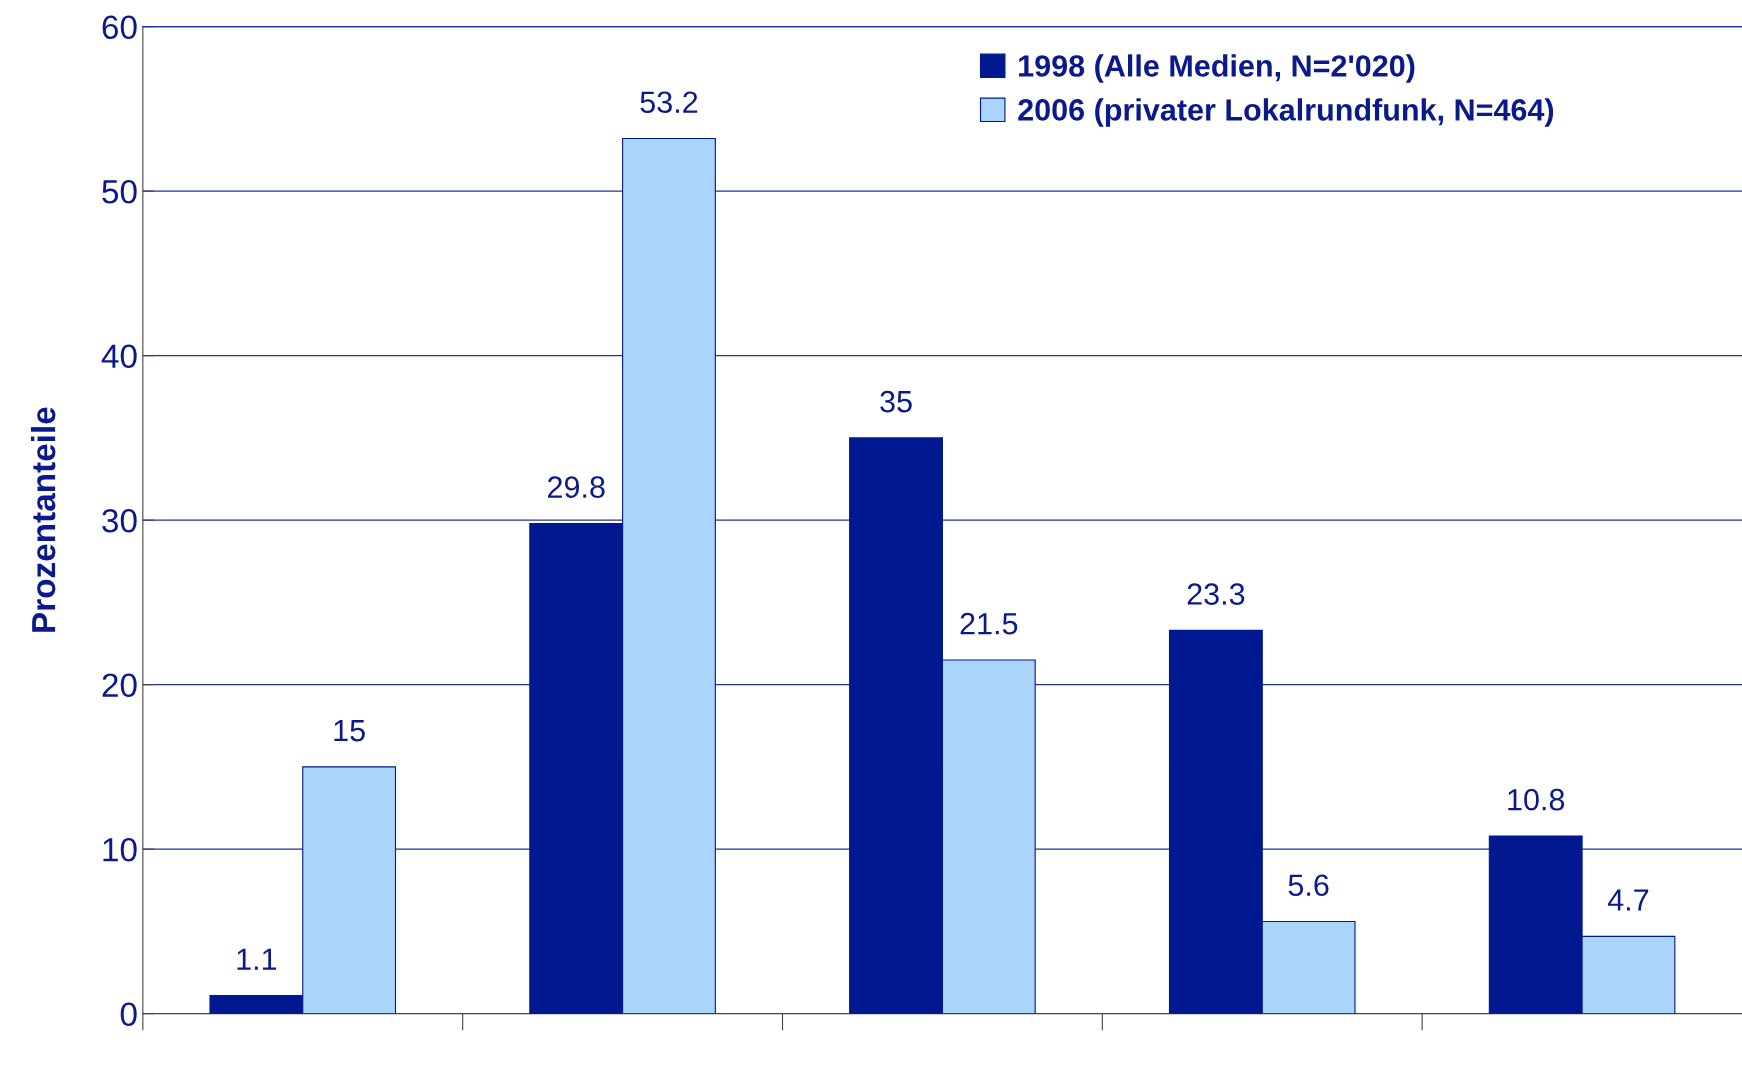  I want to click on data-label: 29.8, so click(576, 487).